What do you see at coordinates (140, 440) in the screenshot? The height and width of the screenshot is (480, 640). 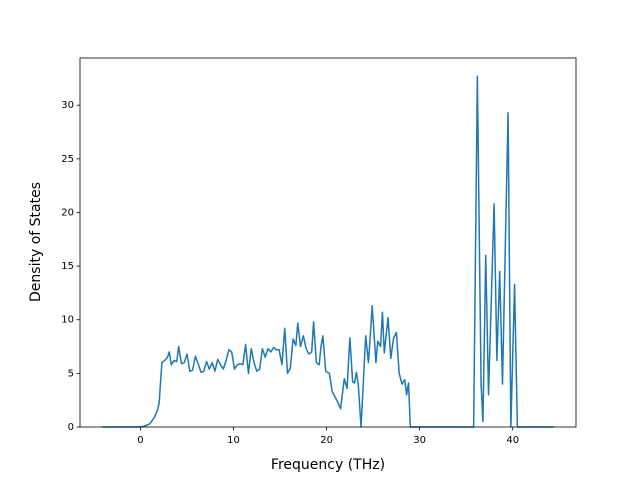 I see `x-tick-label: 0` at bounding box center [140, 440].